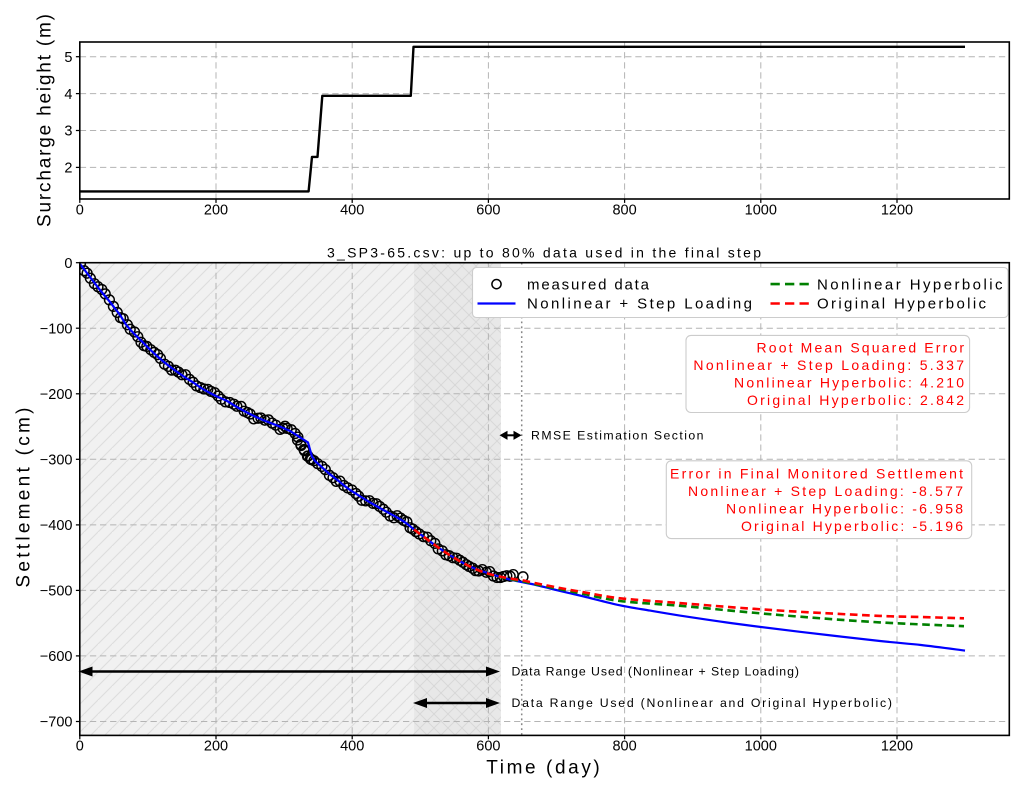 This screenshot has width=1018, height=794. What do you see at coordinates (68, 95) in the screenshot?
I see `svg-text: 4` at bounding box center [68, 95].